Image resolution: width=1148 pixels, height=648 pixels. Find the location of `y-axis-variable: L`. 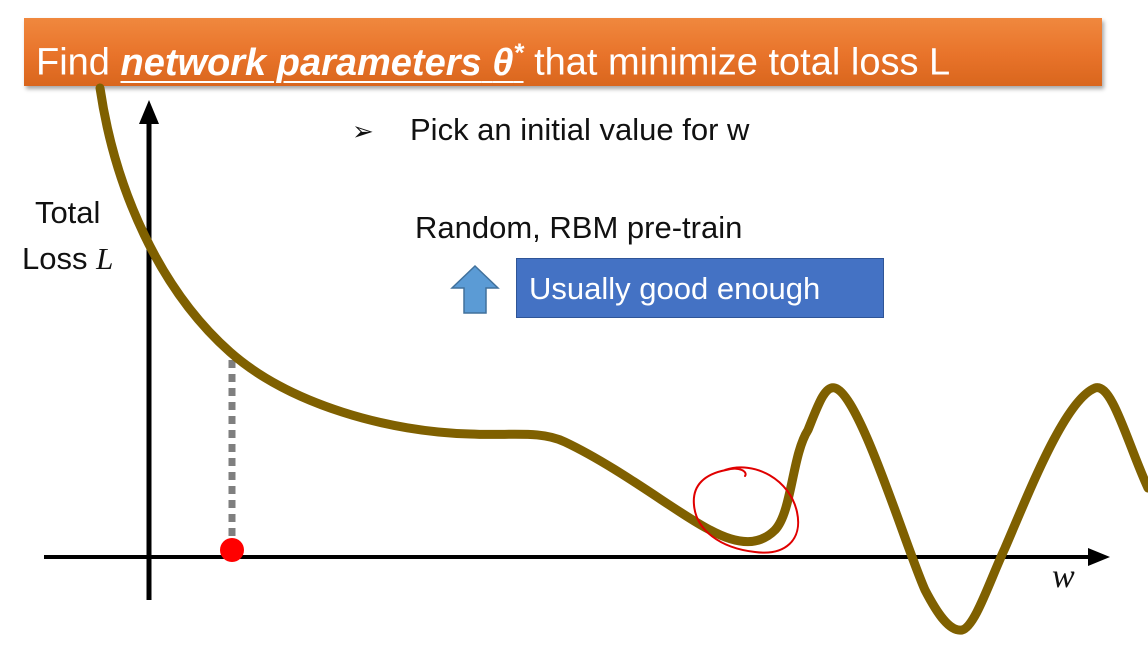

y-axis-variable: L is located at coordinates (105, 258).